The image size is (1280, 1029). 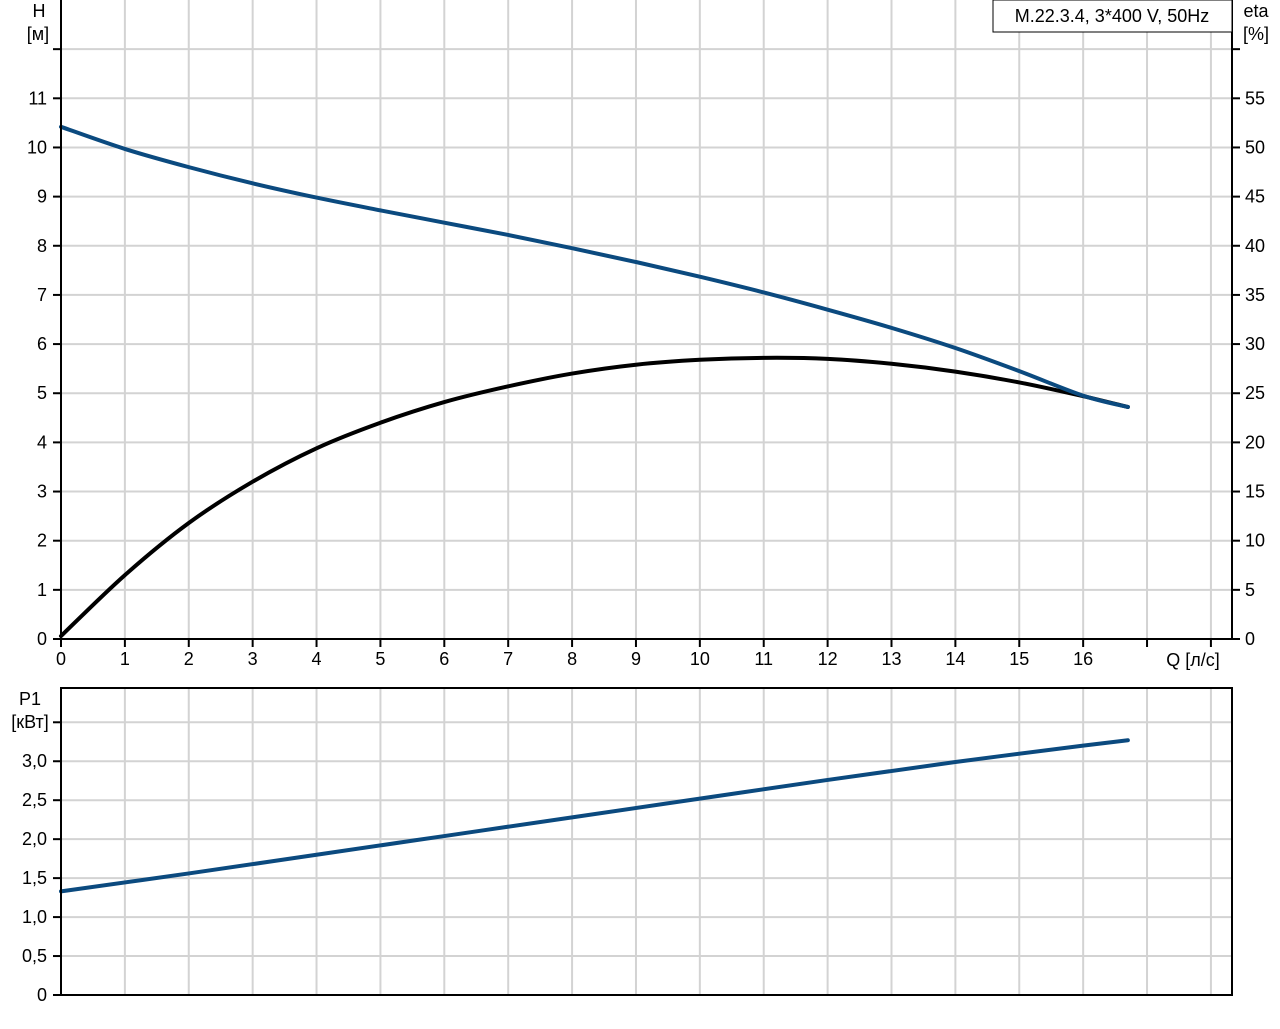 I want to click on h-tick-label: 5, so click(x=42, y=393).